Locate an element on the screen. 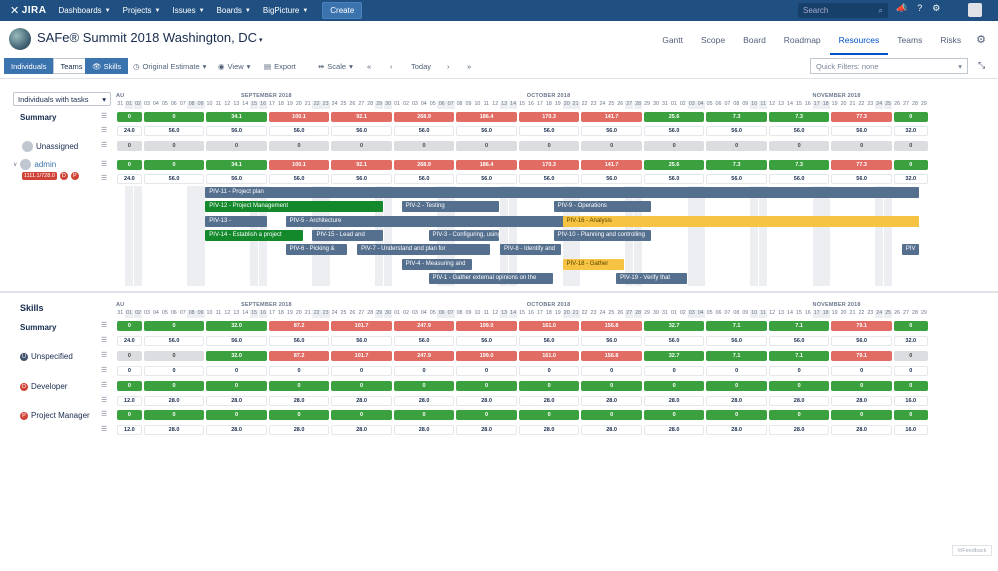 This screenshot has width=998, height=571. workload-cell: 170.3 is located at coordinates (549, 165).